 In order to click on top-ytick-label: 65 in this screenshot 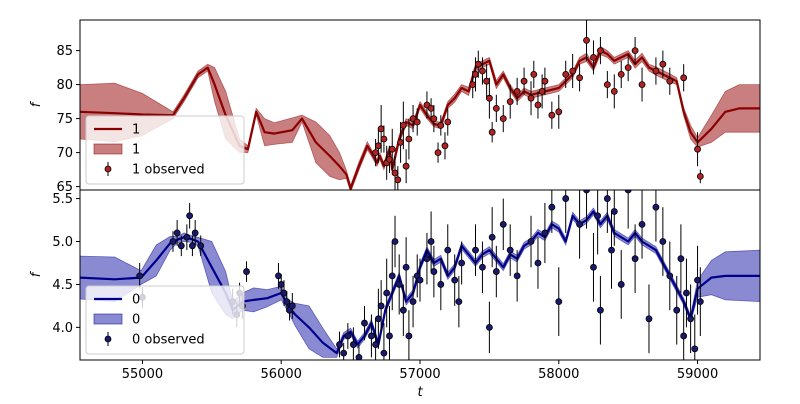, I will do `click(64, 187)`.